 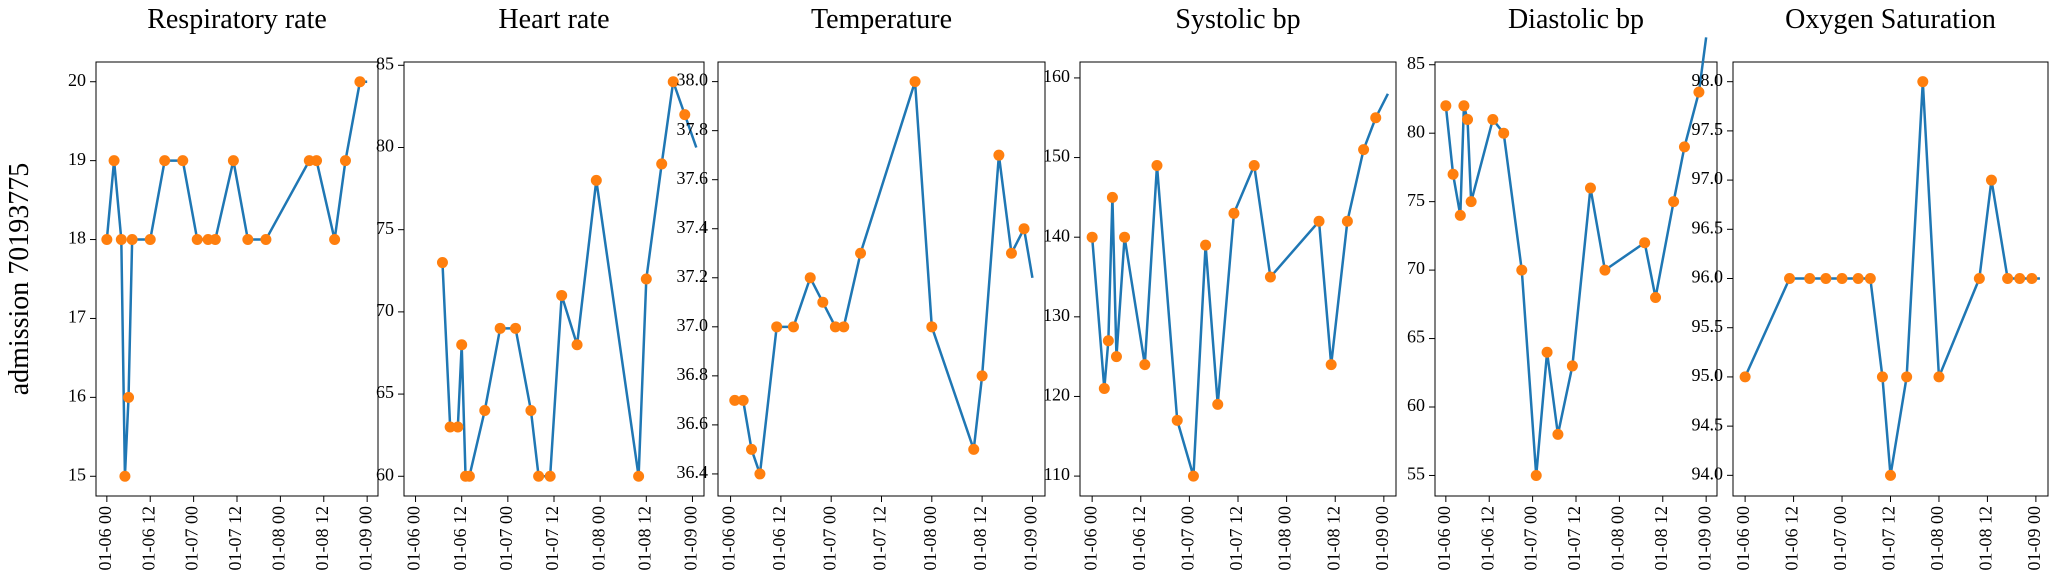 What do you see at coordinates (1056, 156) in the screenshot?
I see `y-tick-label: 150` at bounding box center [1056, 156].